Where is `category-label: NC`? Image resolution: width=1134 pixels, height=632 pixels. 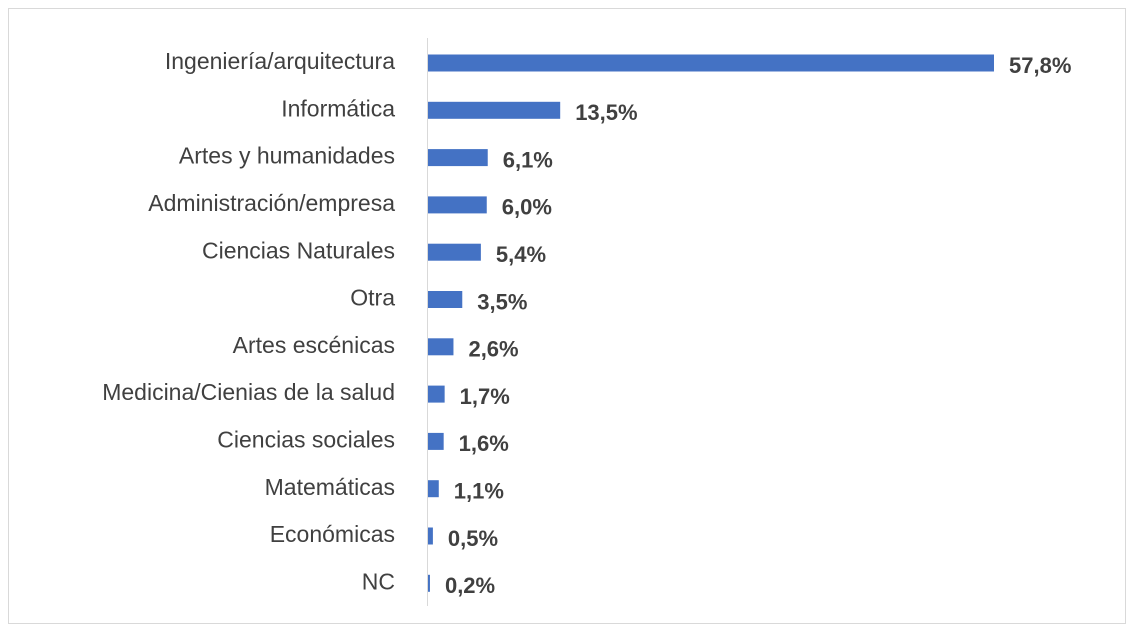
category-label: NC is located at coordinates (378, 581).